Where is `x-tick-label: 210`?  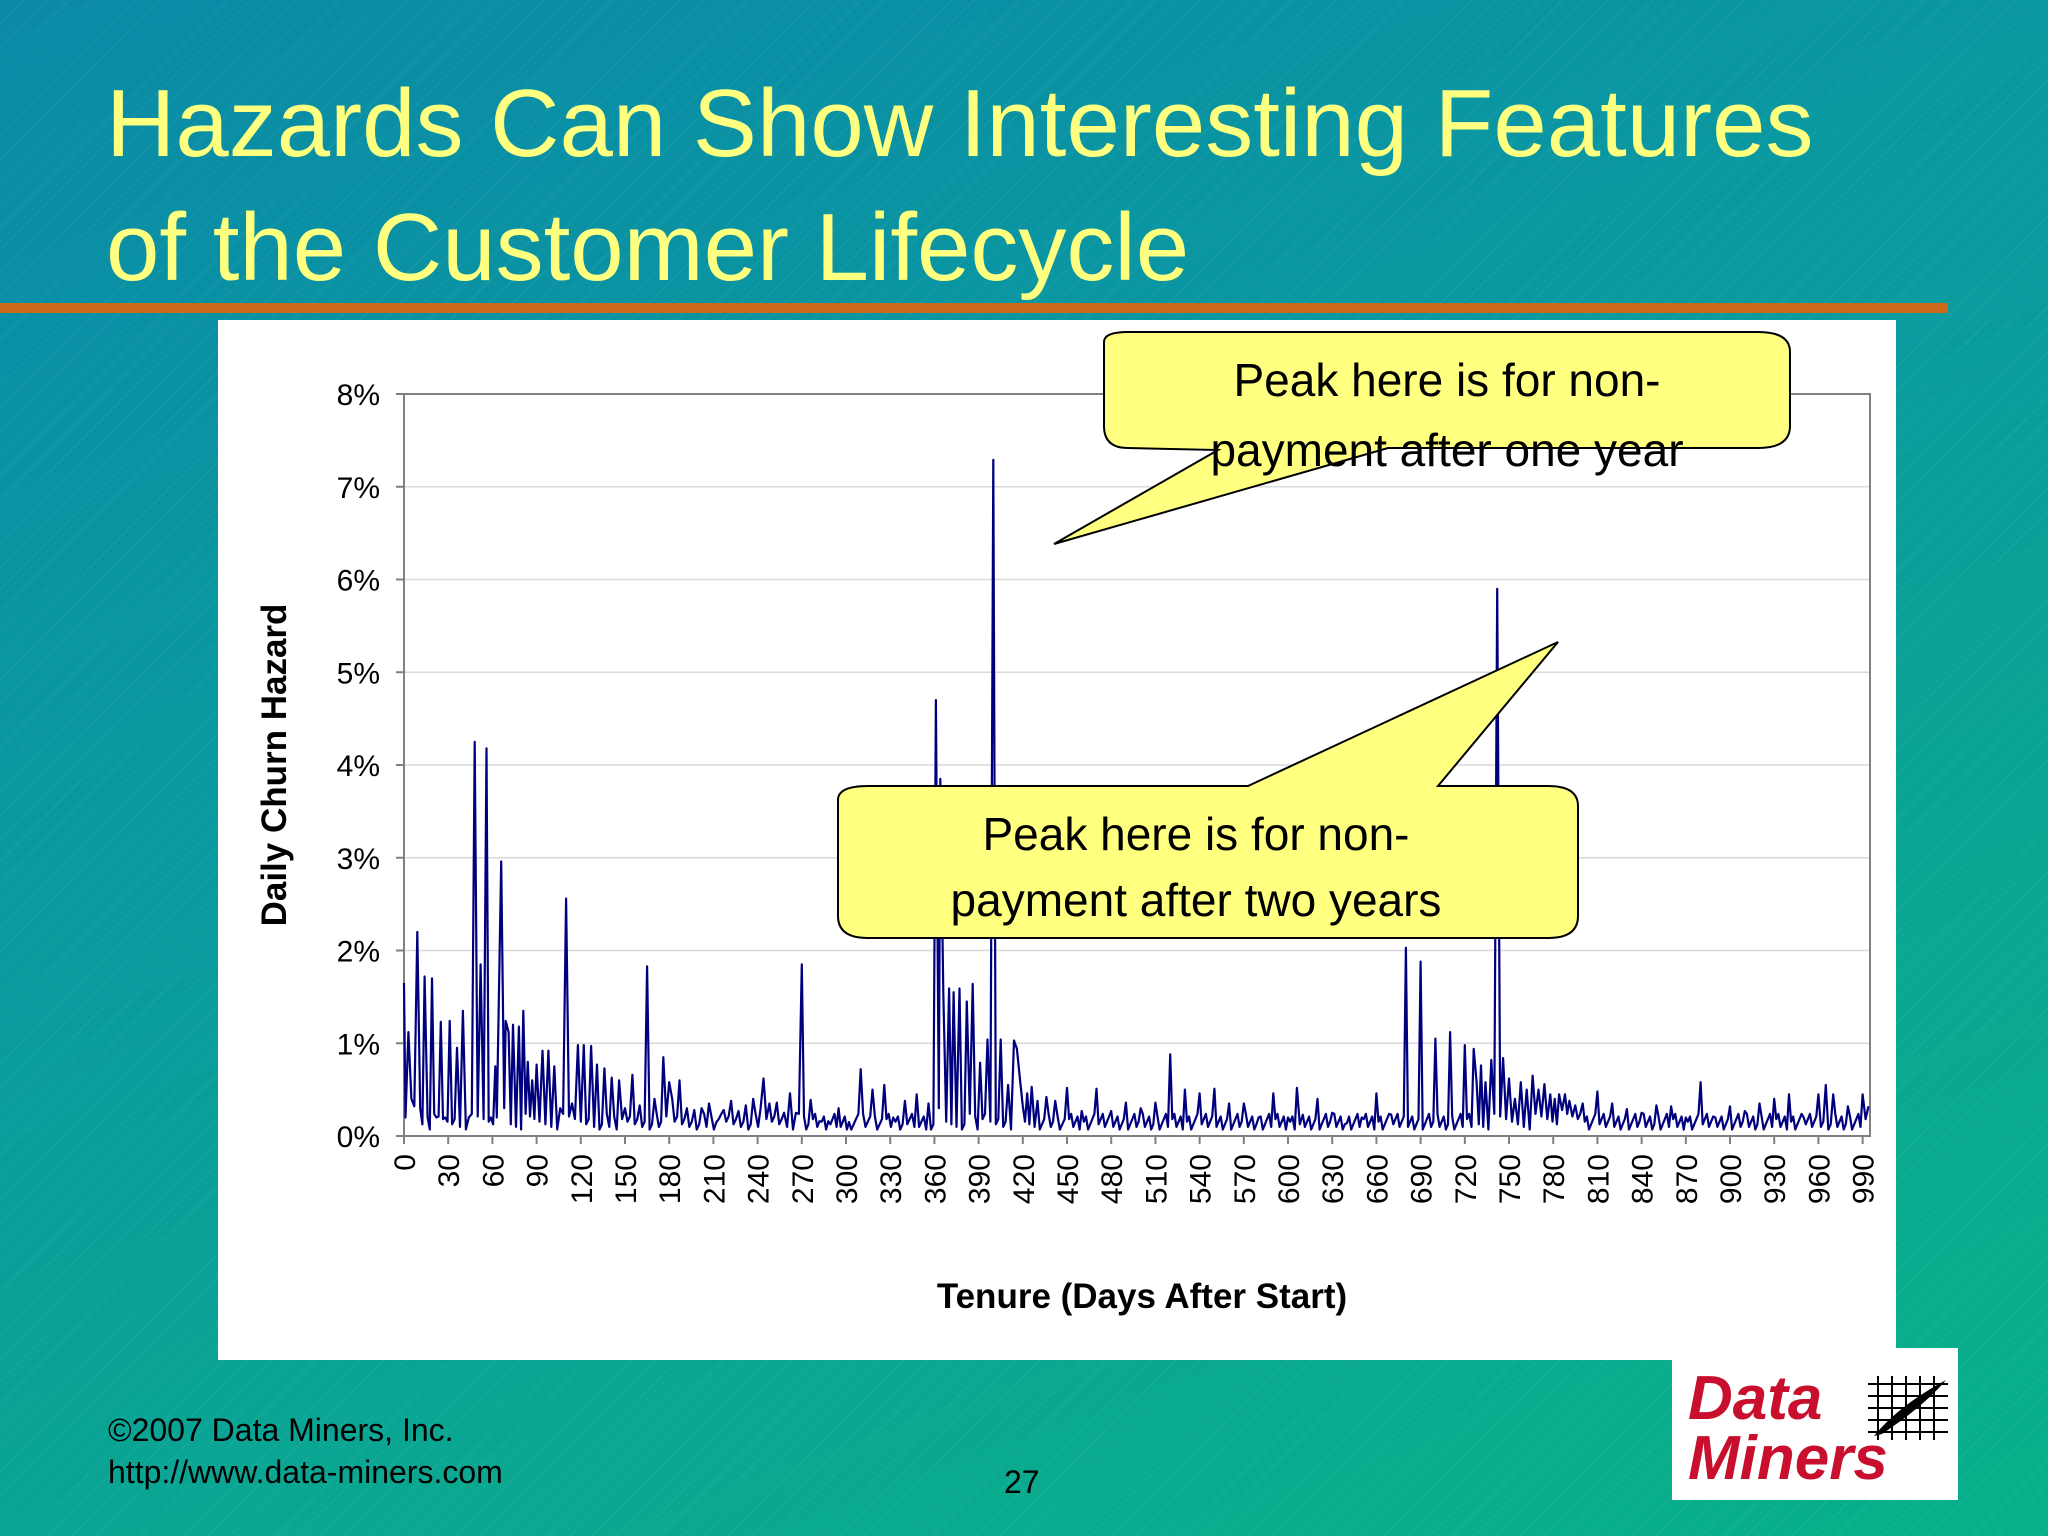
x-tick-label: 210 is located at coordinates (714, 1179).